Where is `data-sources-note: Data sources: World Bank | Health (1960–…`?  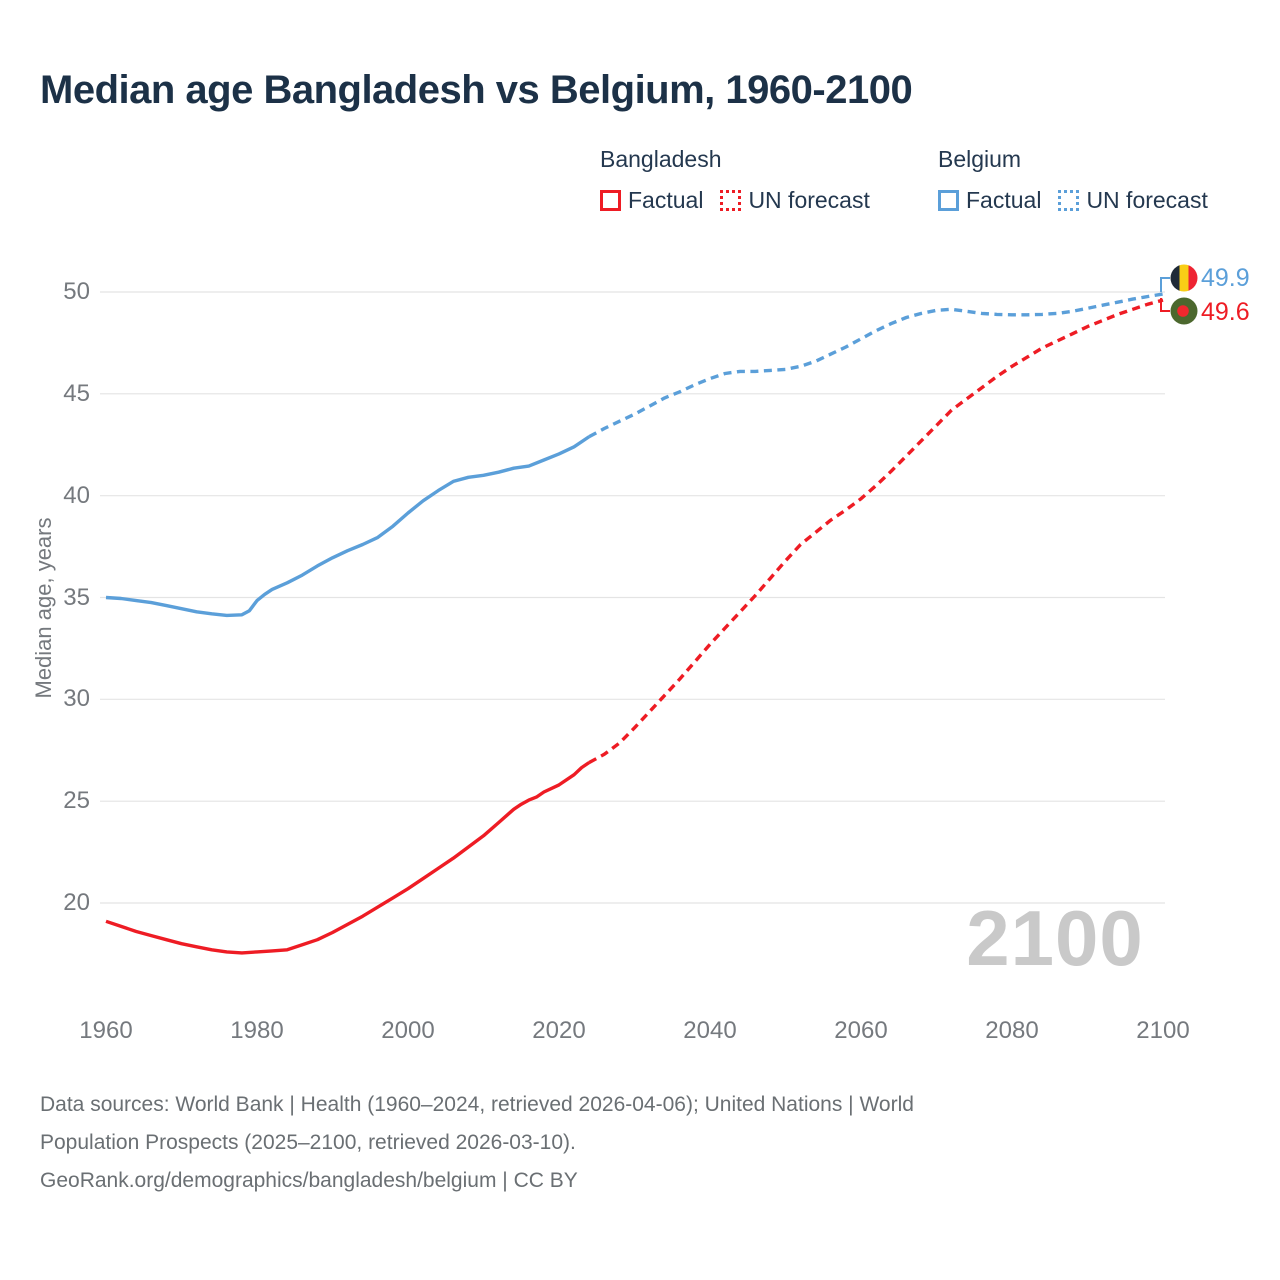
data-sources-note: Data sources: World Bank | Health (1960–… is located at coordinates (477, 1143).